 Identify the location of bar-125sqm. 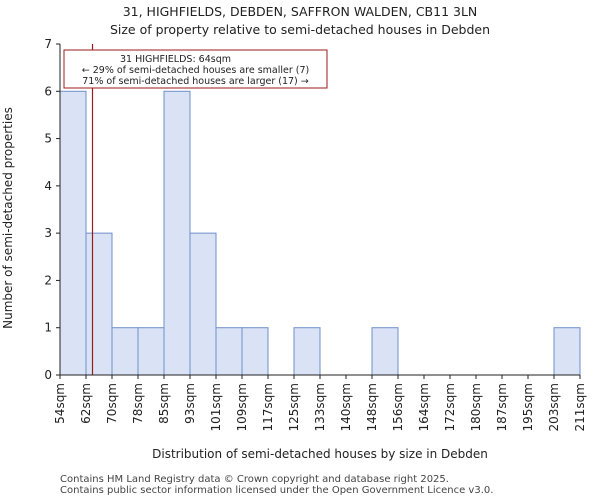
(307, 351).